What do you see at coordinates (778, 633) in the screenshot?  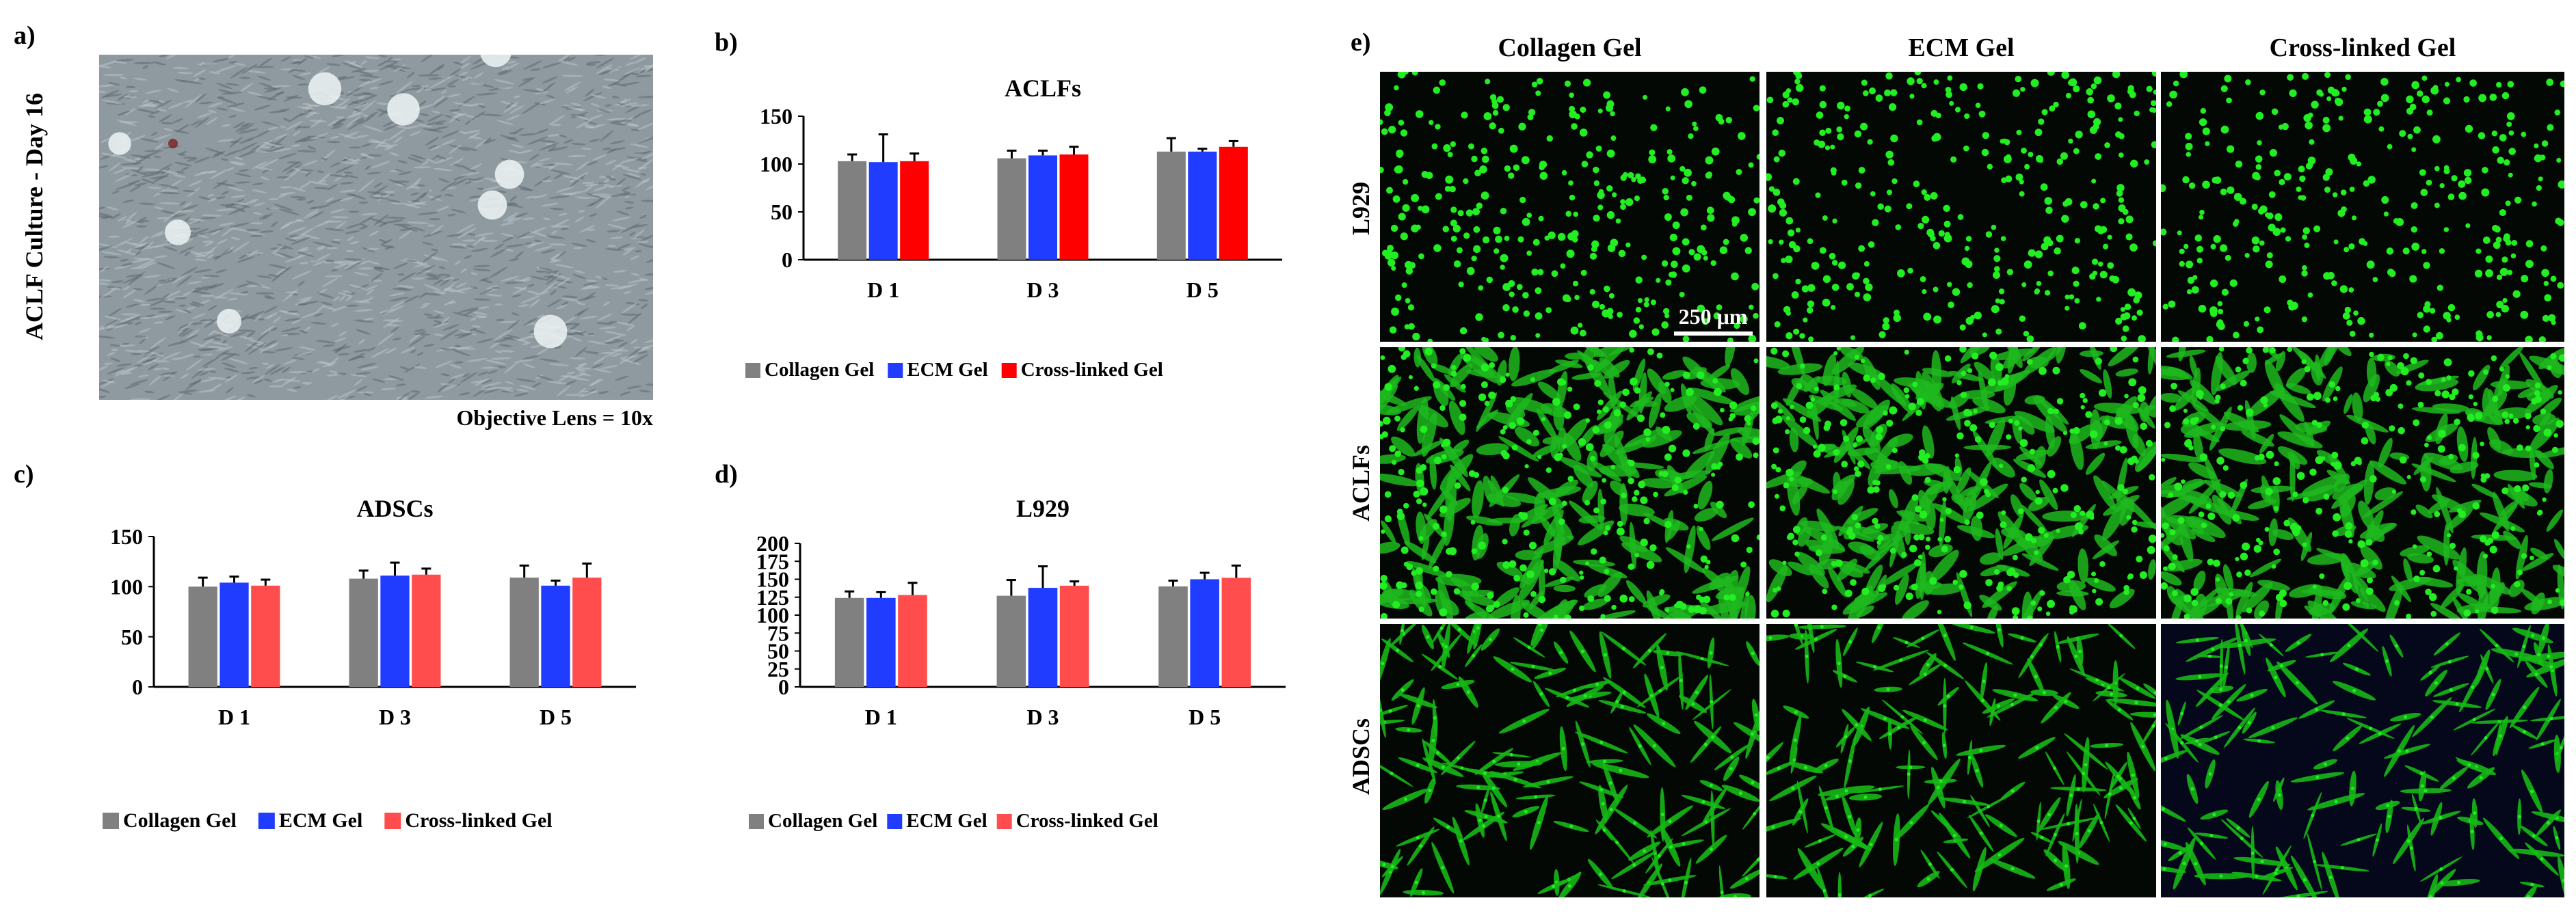 I see `y-tick-label: 75` at bounding box center [778, 633].